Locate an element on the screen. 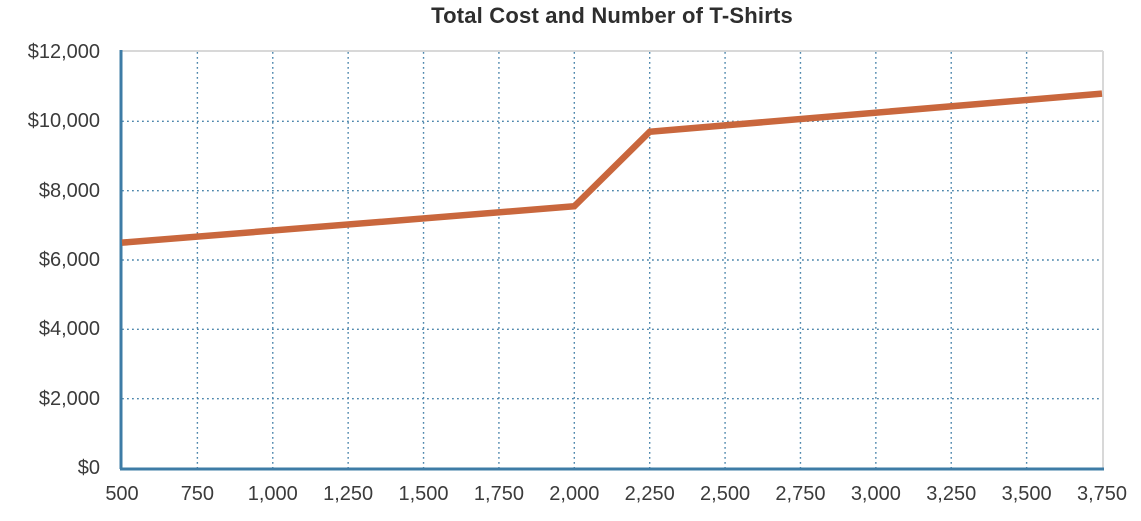 The width and height of the screenshot is (1141, 521). y-tick-label: $6,000 is located at coordinates (69, 260).